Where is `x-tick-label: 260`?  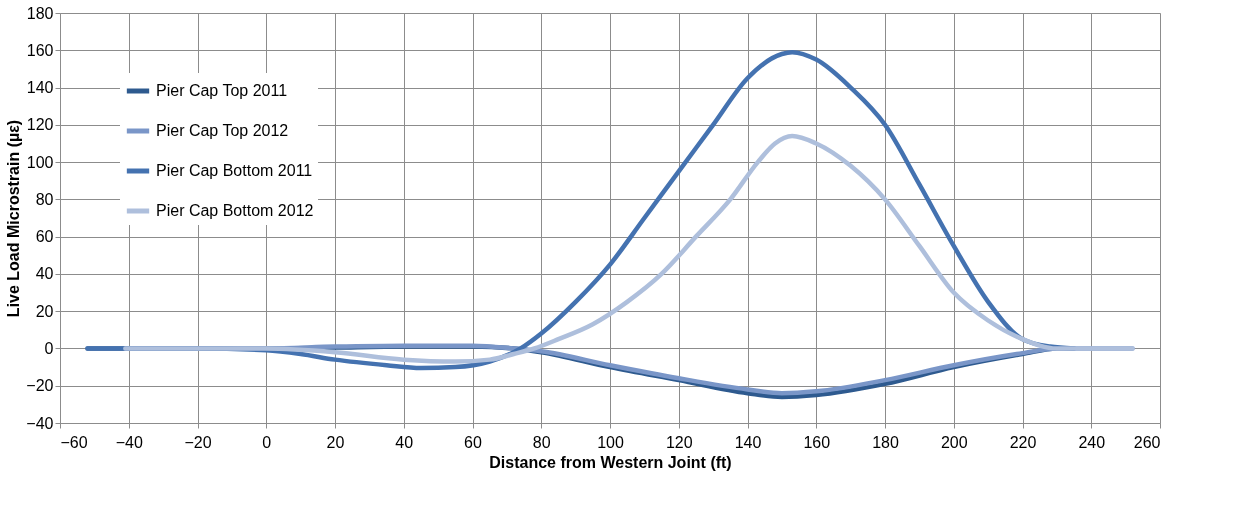 x-tick-label: 260 is located at coordinates (1147, 442).